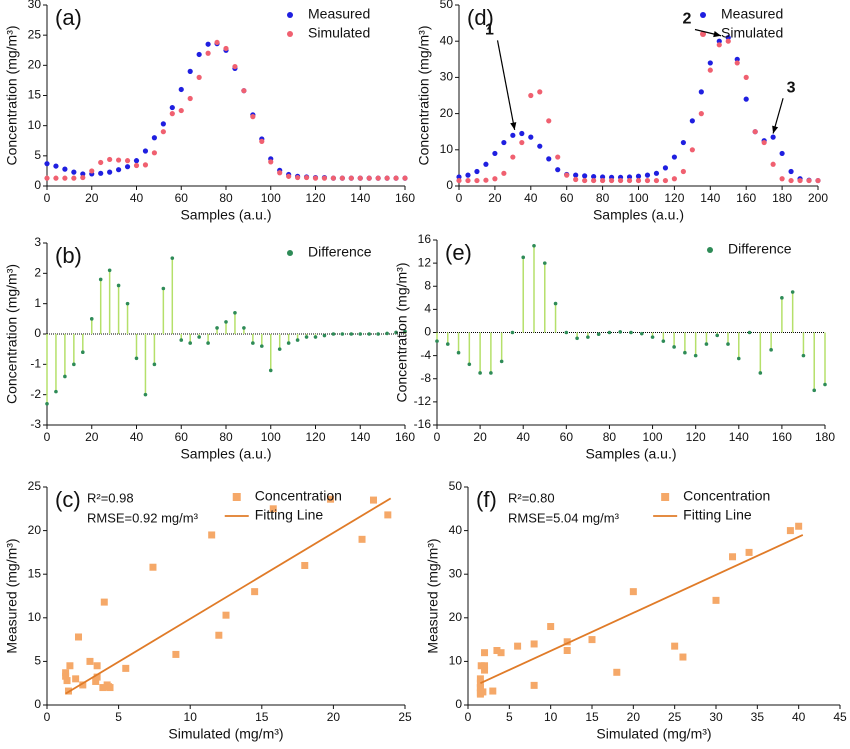 This screenshot has width=850, height=749. I want to click on y-tick-label: 1, so click(37, 303).